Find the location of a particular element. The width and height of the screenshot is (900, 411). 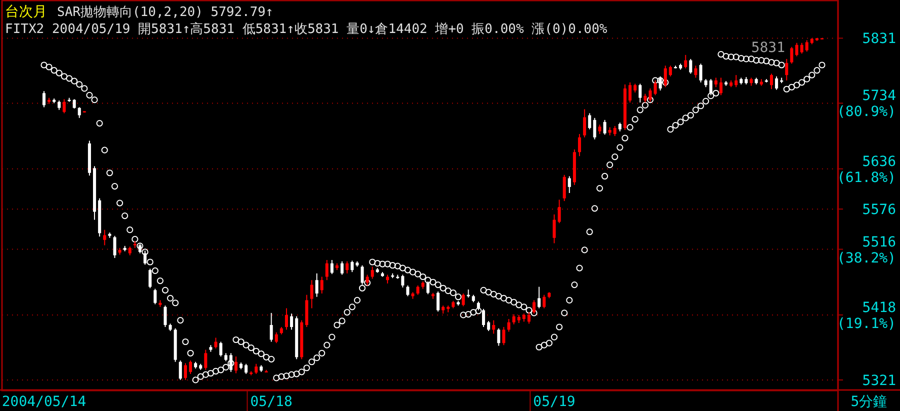

x-tick-label: 05/19 is located at coordinates (554, 402).